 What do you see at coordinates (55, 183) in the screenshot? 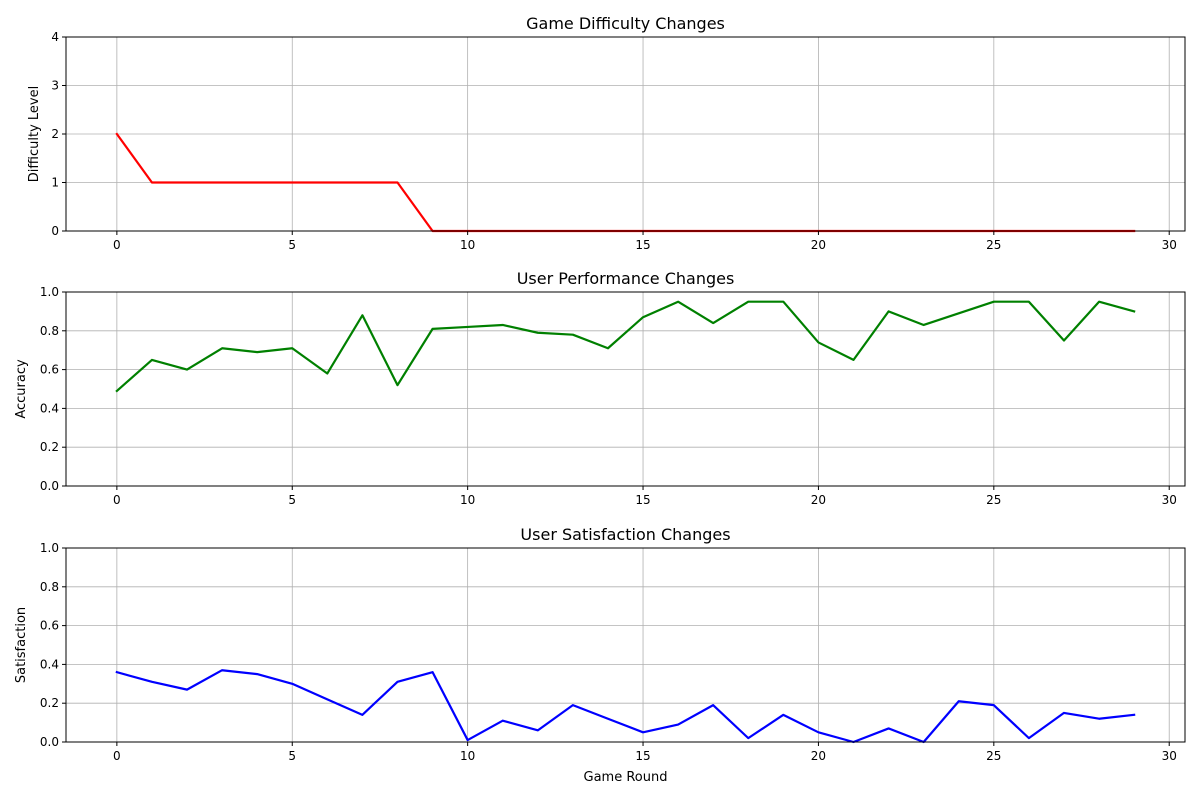
I see `y-tick-label: 1` at bounding box center [55, 183].